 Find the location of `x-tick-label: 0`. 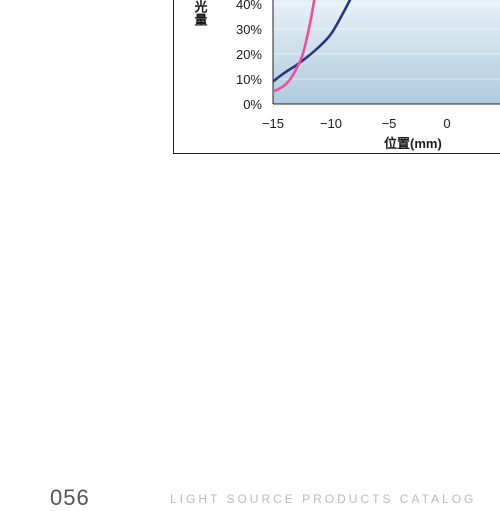

x-tick-label: 0 is located at coordinates (446, 123).